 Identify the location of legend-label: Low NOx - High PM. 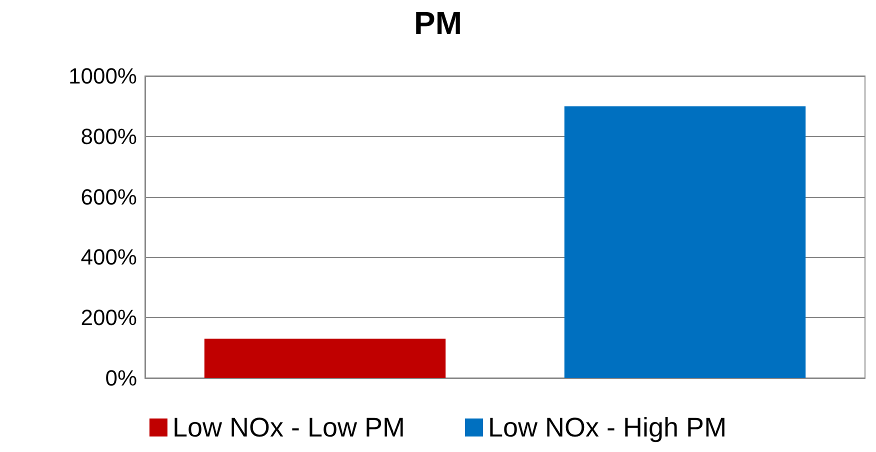
(607, 427).